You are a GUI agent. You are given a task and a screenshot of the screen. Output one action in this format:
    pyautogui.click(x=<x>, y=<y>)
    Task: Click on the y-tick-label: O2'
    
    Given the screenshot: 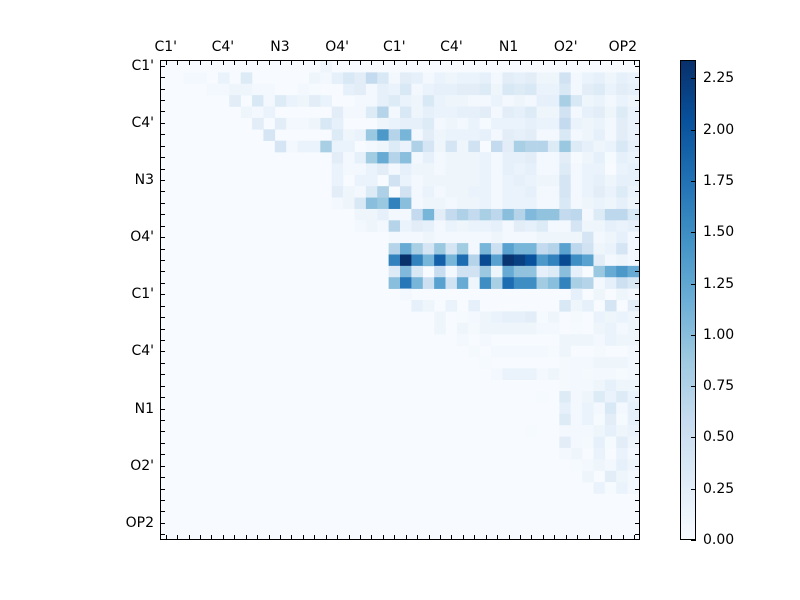 What is the action you would take?
    pyautogui.click(x=142, y=465)
    